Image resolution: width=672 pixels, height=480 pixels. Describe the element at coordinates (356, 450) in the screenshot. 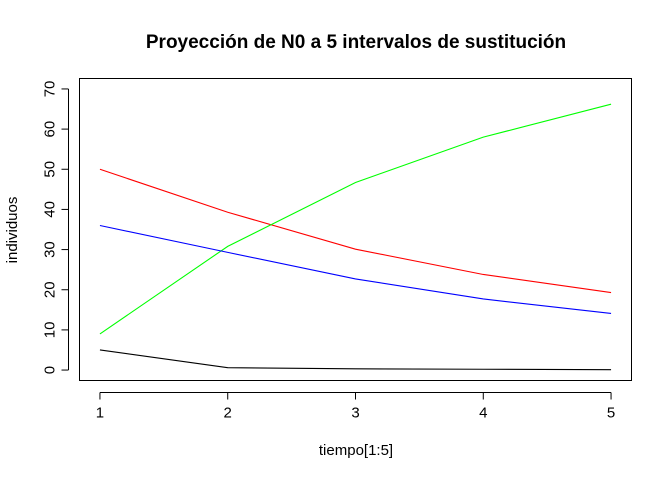

I see `x-axis-label: tiempo[1:5]` at that location.